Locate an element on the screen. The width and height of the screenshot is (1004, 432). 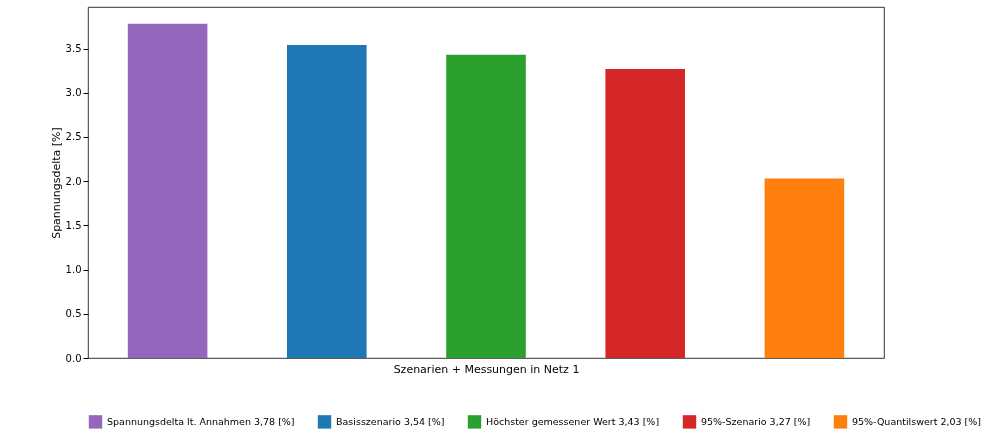
x-axis-title: Szenarien + Messungen in Netz 1 is located at coordinates (486, 369).